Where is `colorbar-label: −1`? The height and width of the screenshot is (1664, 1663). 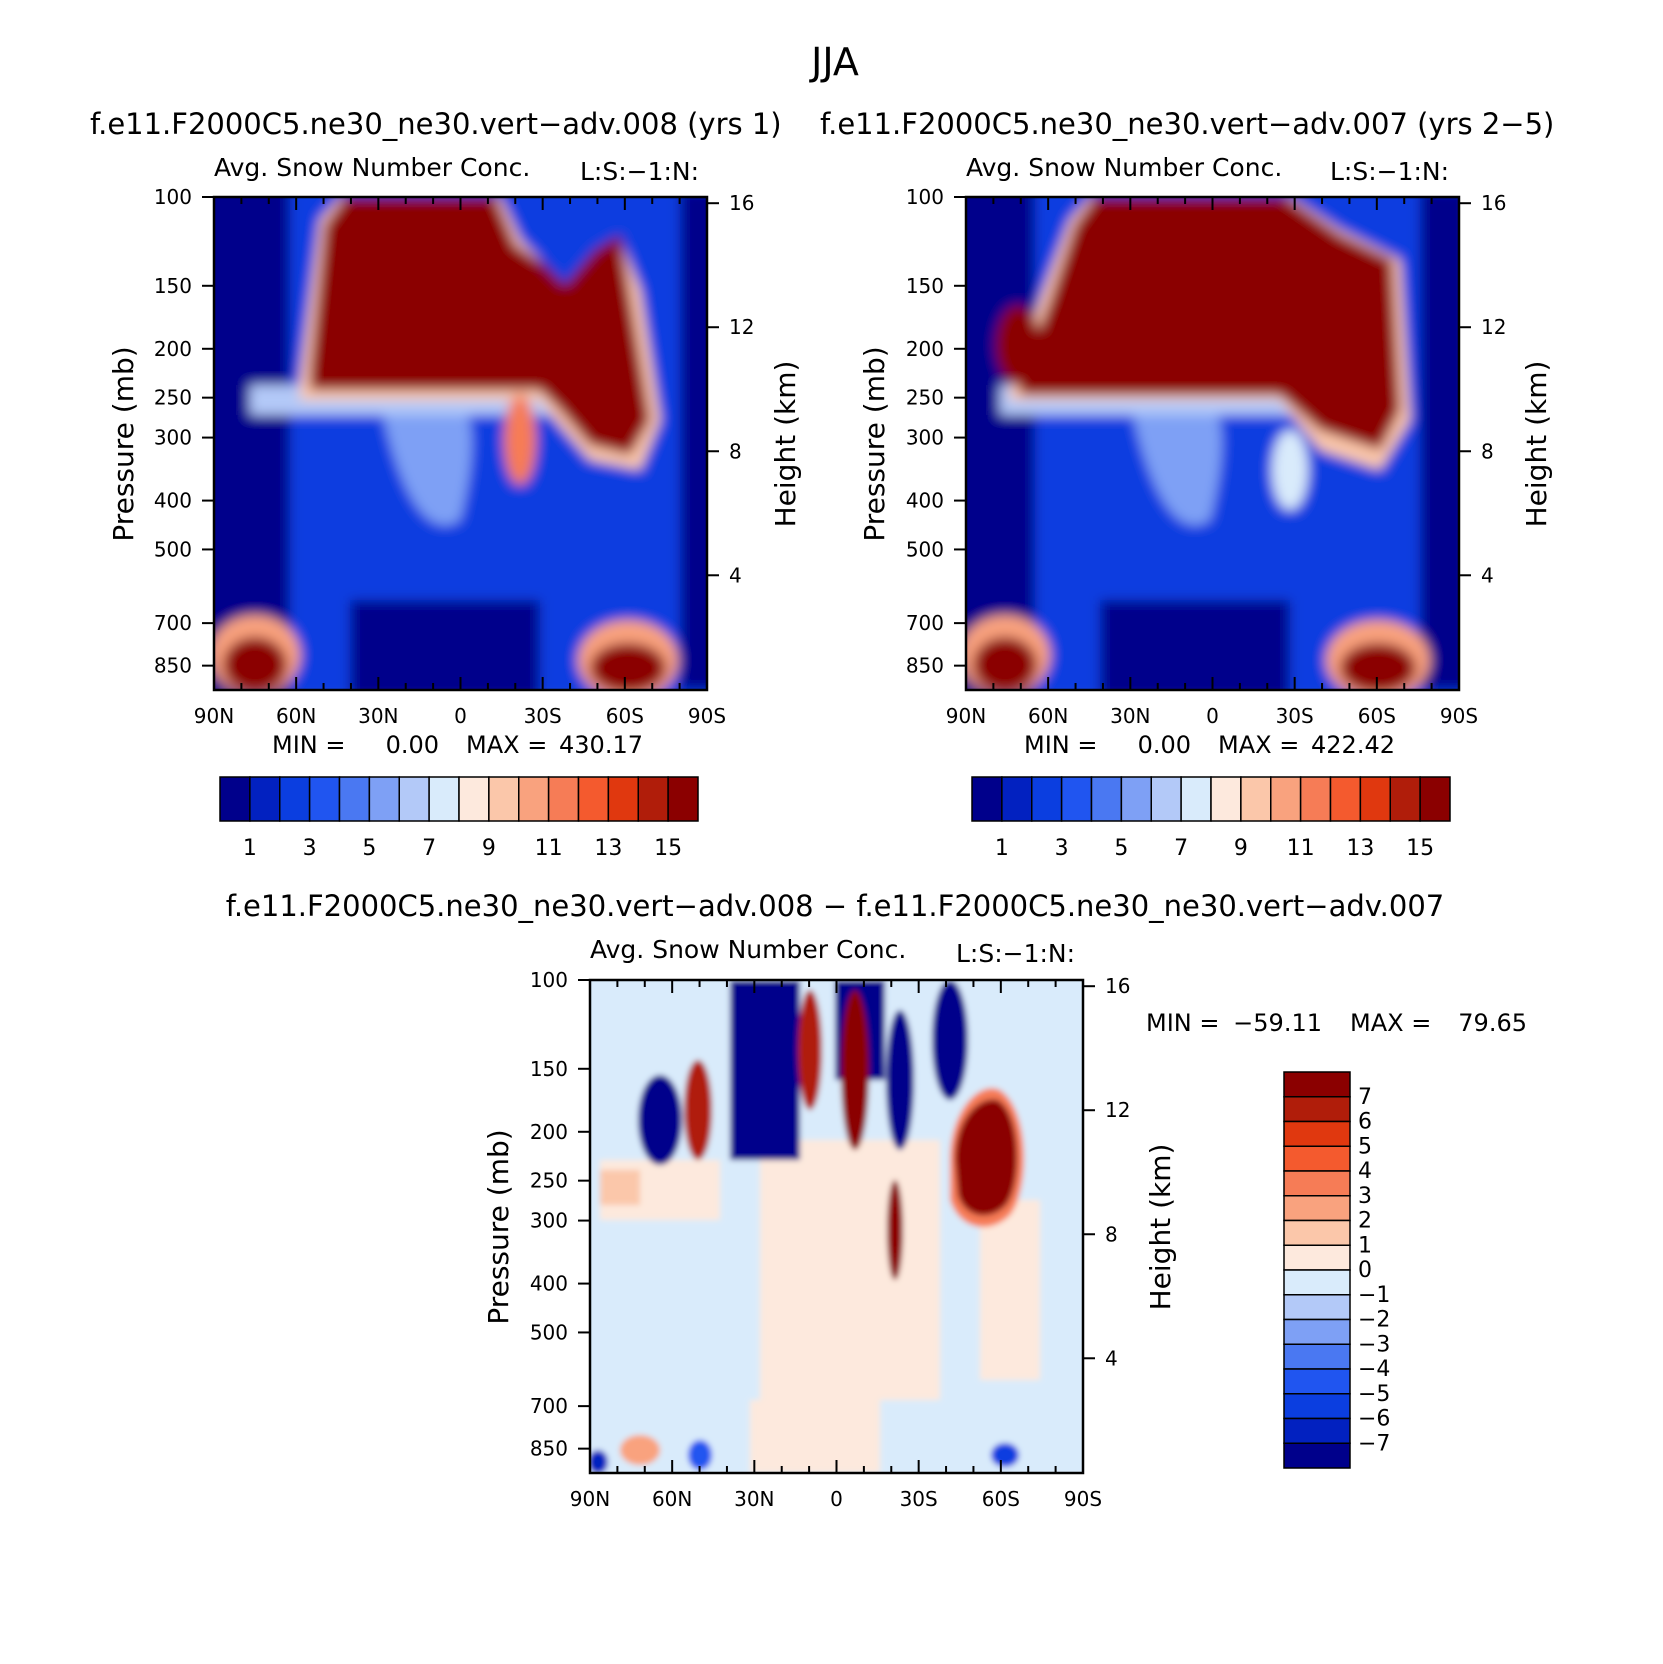
colorbar-label: −1 is located at coordinates (1374, 1295).